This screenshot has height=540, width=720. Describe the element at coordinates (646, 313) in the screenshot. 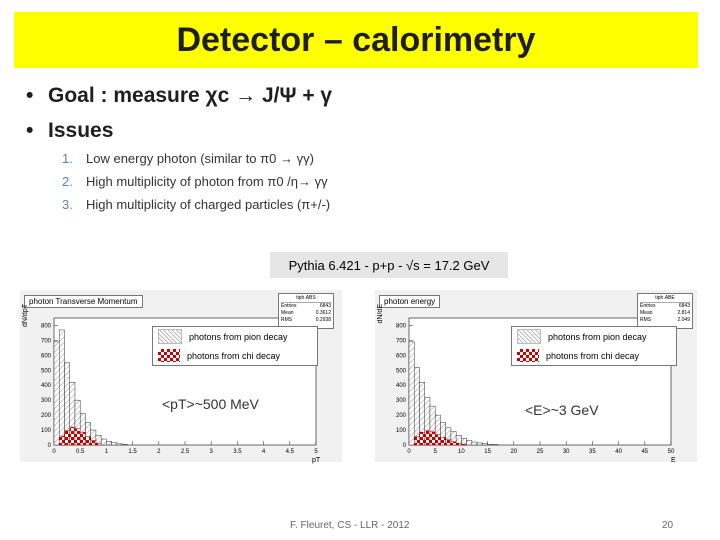

I see `stats-key: Mean` at that location.